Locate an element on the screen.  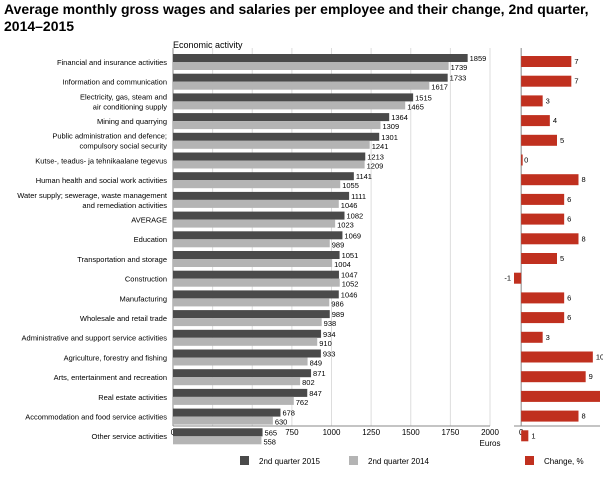
category-label: Financial and insurance activities is located at coordinates (112, 62).